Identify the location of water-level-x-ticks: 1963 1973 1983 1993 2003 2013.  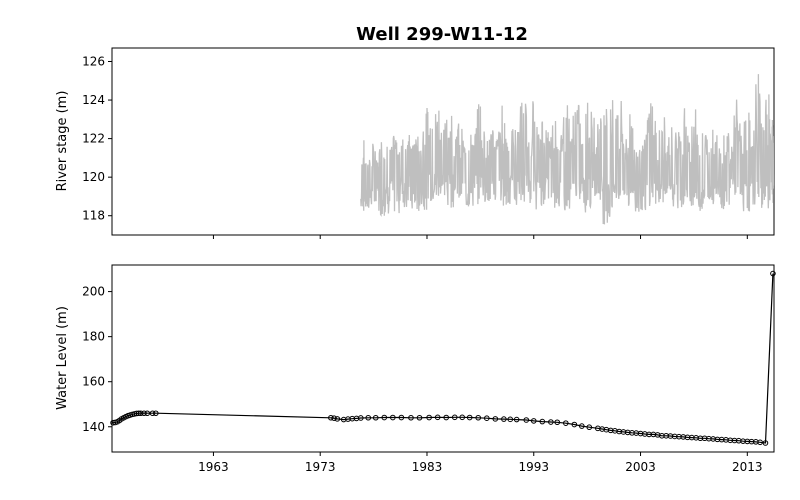
(480, 463).